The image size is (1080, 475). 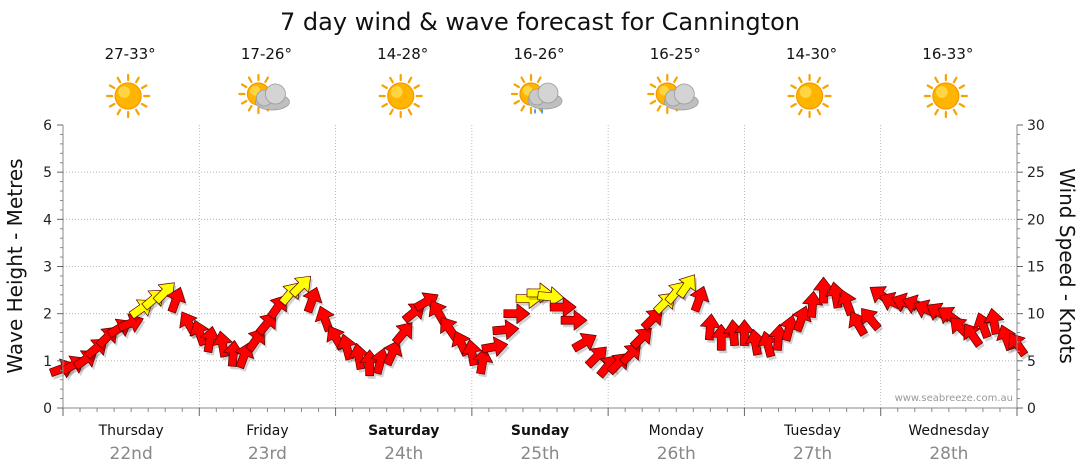 What do you see at coordinates (403, 454) in the screenshot?
I see `day-date-label: 24th` at bounding box center [403, 454].